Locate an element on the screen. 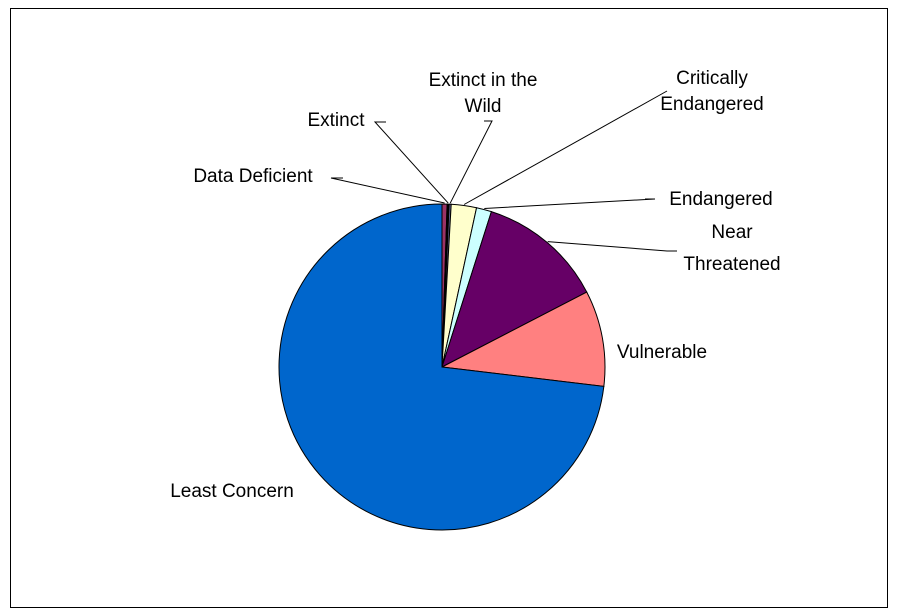 Image resolution: width=897 pixels, height=608 pixels. leader-line-near-threatened is located at coordinates (612, 246).